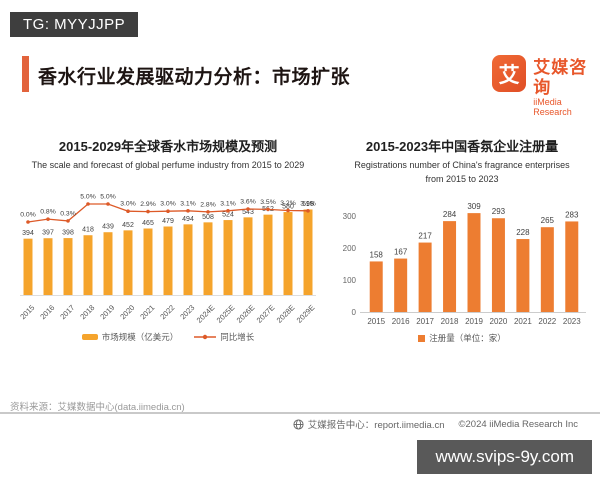 The height and width of the screenshot is (480, 600). I want to click on bar-value-label: 580, so click(288, 206).